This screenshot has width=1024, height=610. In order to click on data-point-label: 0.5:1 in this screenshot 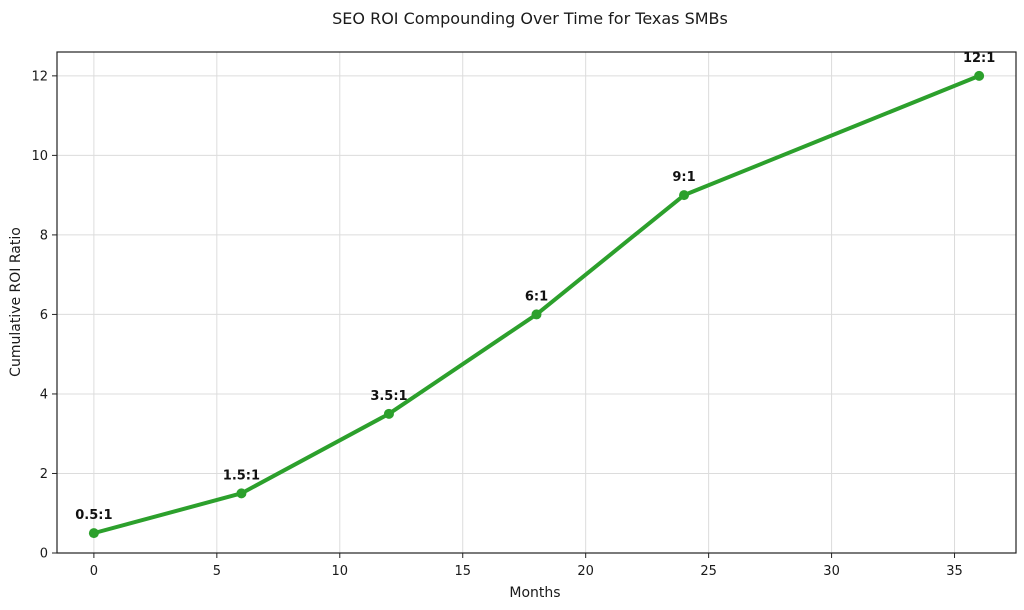, I will do `click(93, 515)`.